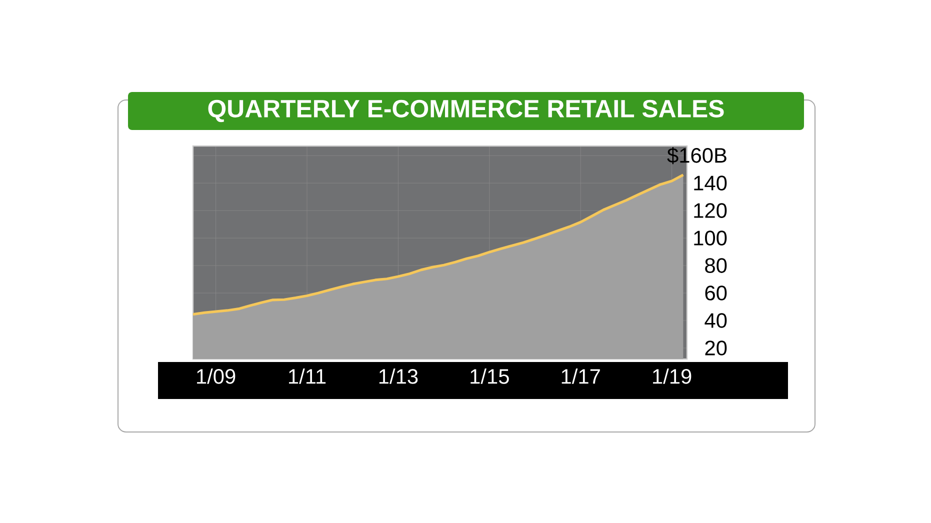 This screenshot has width=931, height=523. I want to click on x-tick-label: 1/17, so click(581, 376).